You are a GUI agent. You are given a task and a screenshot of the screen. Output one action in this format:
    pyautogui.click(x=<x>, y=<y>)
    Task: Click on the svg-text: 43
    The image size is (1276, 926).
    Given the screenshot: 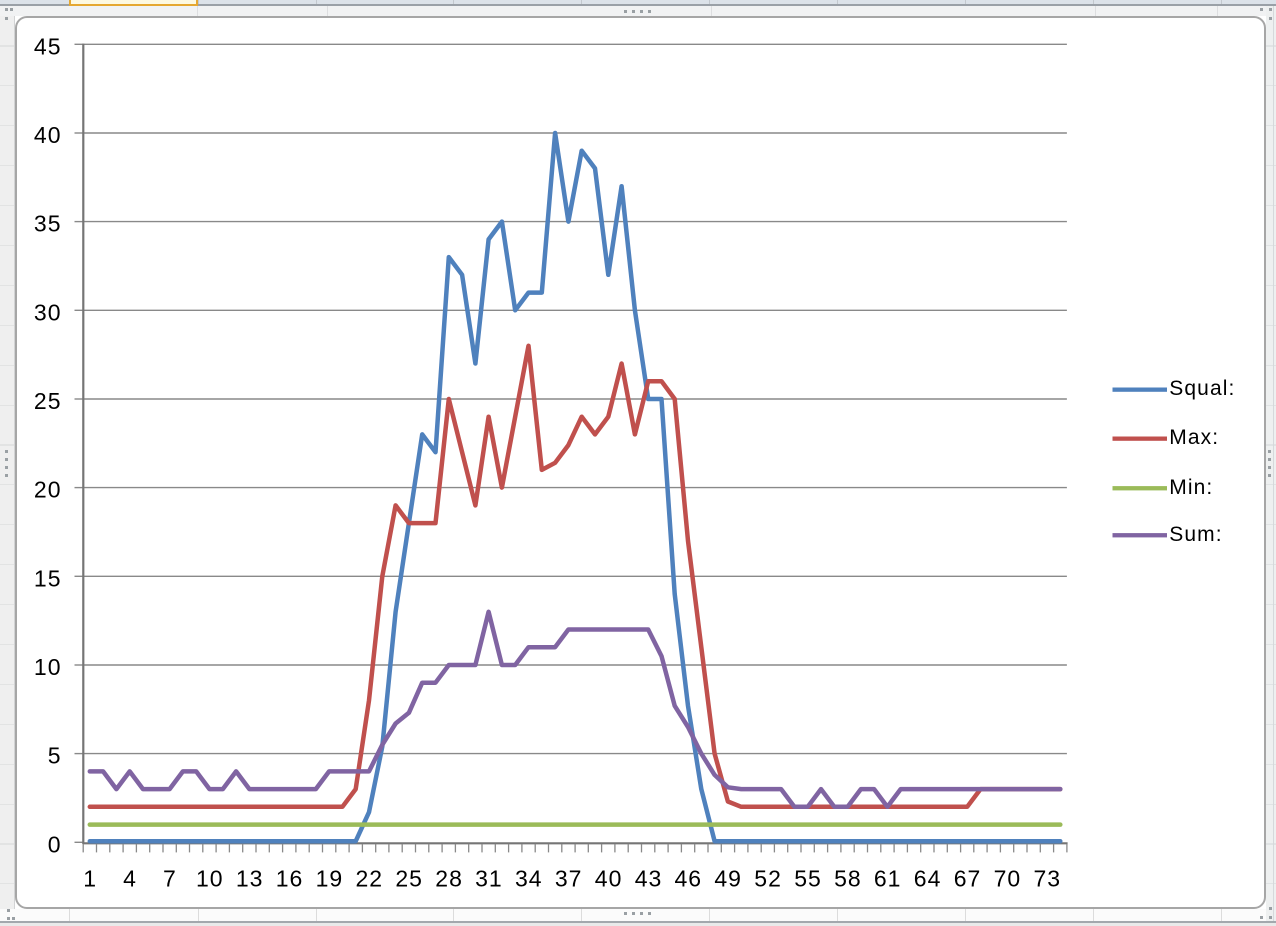 What is the action you would take?
    pyautogui.click(x=649, y=878)
    